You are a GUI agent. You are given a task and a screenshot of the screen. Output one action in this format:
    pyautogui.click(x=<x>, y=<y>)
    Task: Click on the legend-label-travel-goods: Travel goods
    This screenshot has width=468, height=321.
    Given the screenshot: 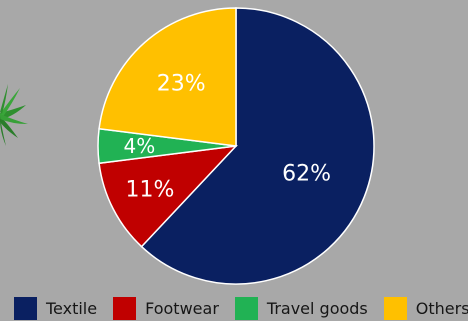 What is the action you would take?
    pyautogui.click(x=317, y=308)
    